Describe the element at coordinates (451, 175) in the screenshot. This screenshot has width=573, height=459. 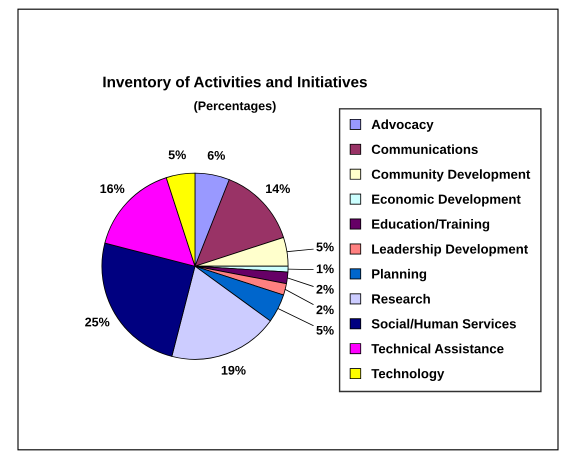
I see `legend-label: Community Development` at that location.